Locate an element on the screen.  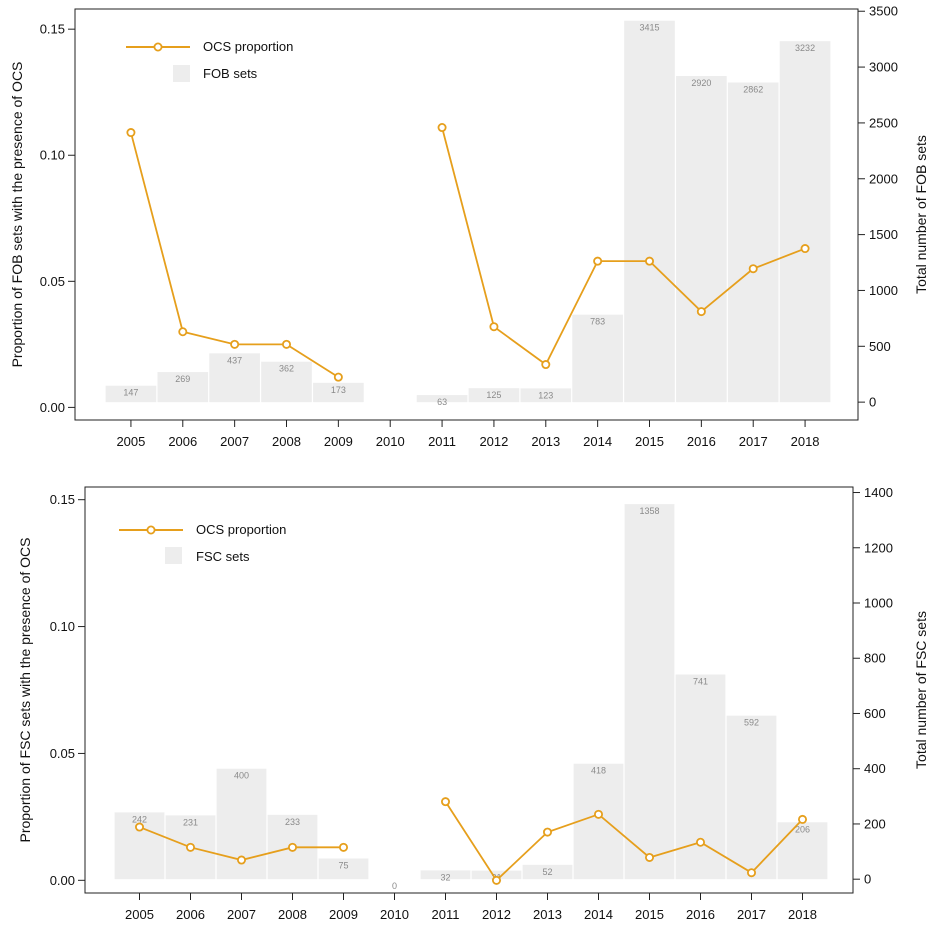
x-tick-label: 2006 is located at coordinates (182, 441).